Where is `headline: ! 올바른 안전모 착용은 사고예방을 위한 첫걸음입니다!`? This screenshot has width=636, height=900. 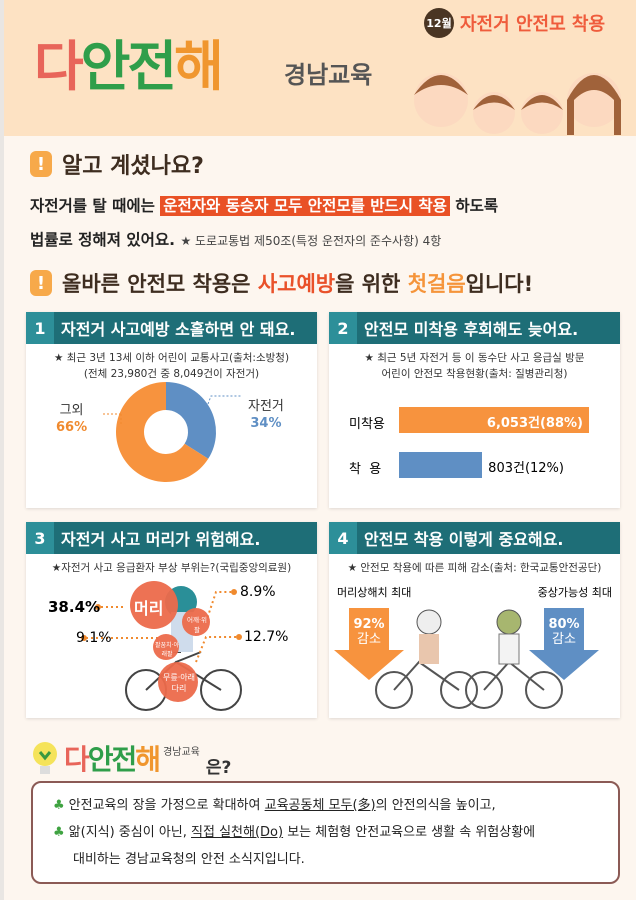 headline: ! 올바른 안전모 착용은 사고예방을 위한 첫걸음입니다! is located at coordinates (281, 283).